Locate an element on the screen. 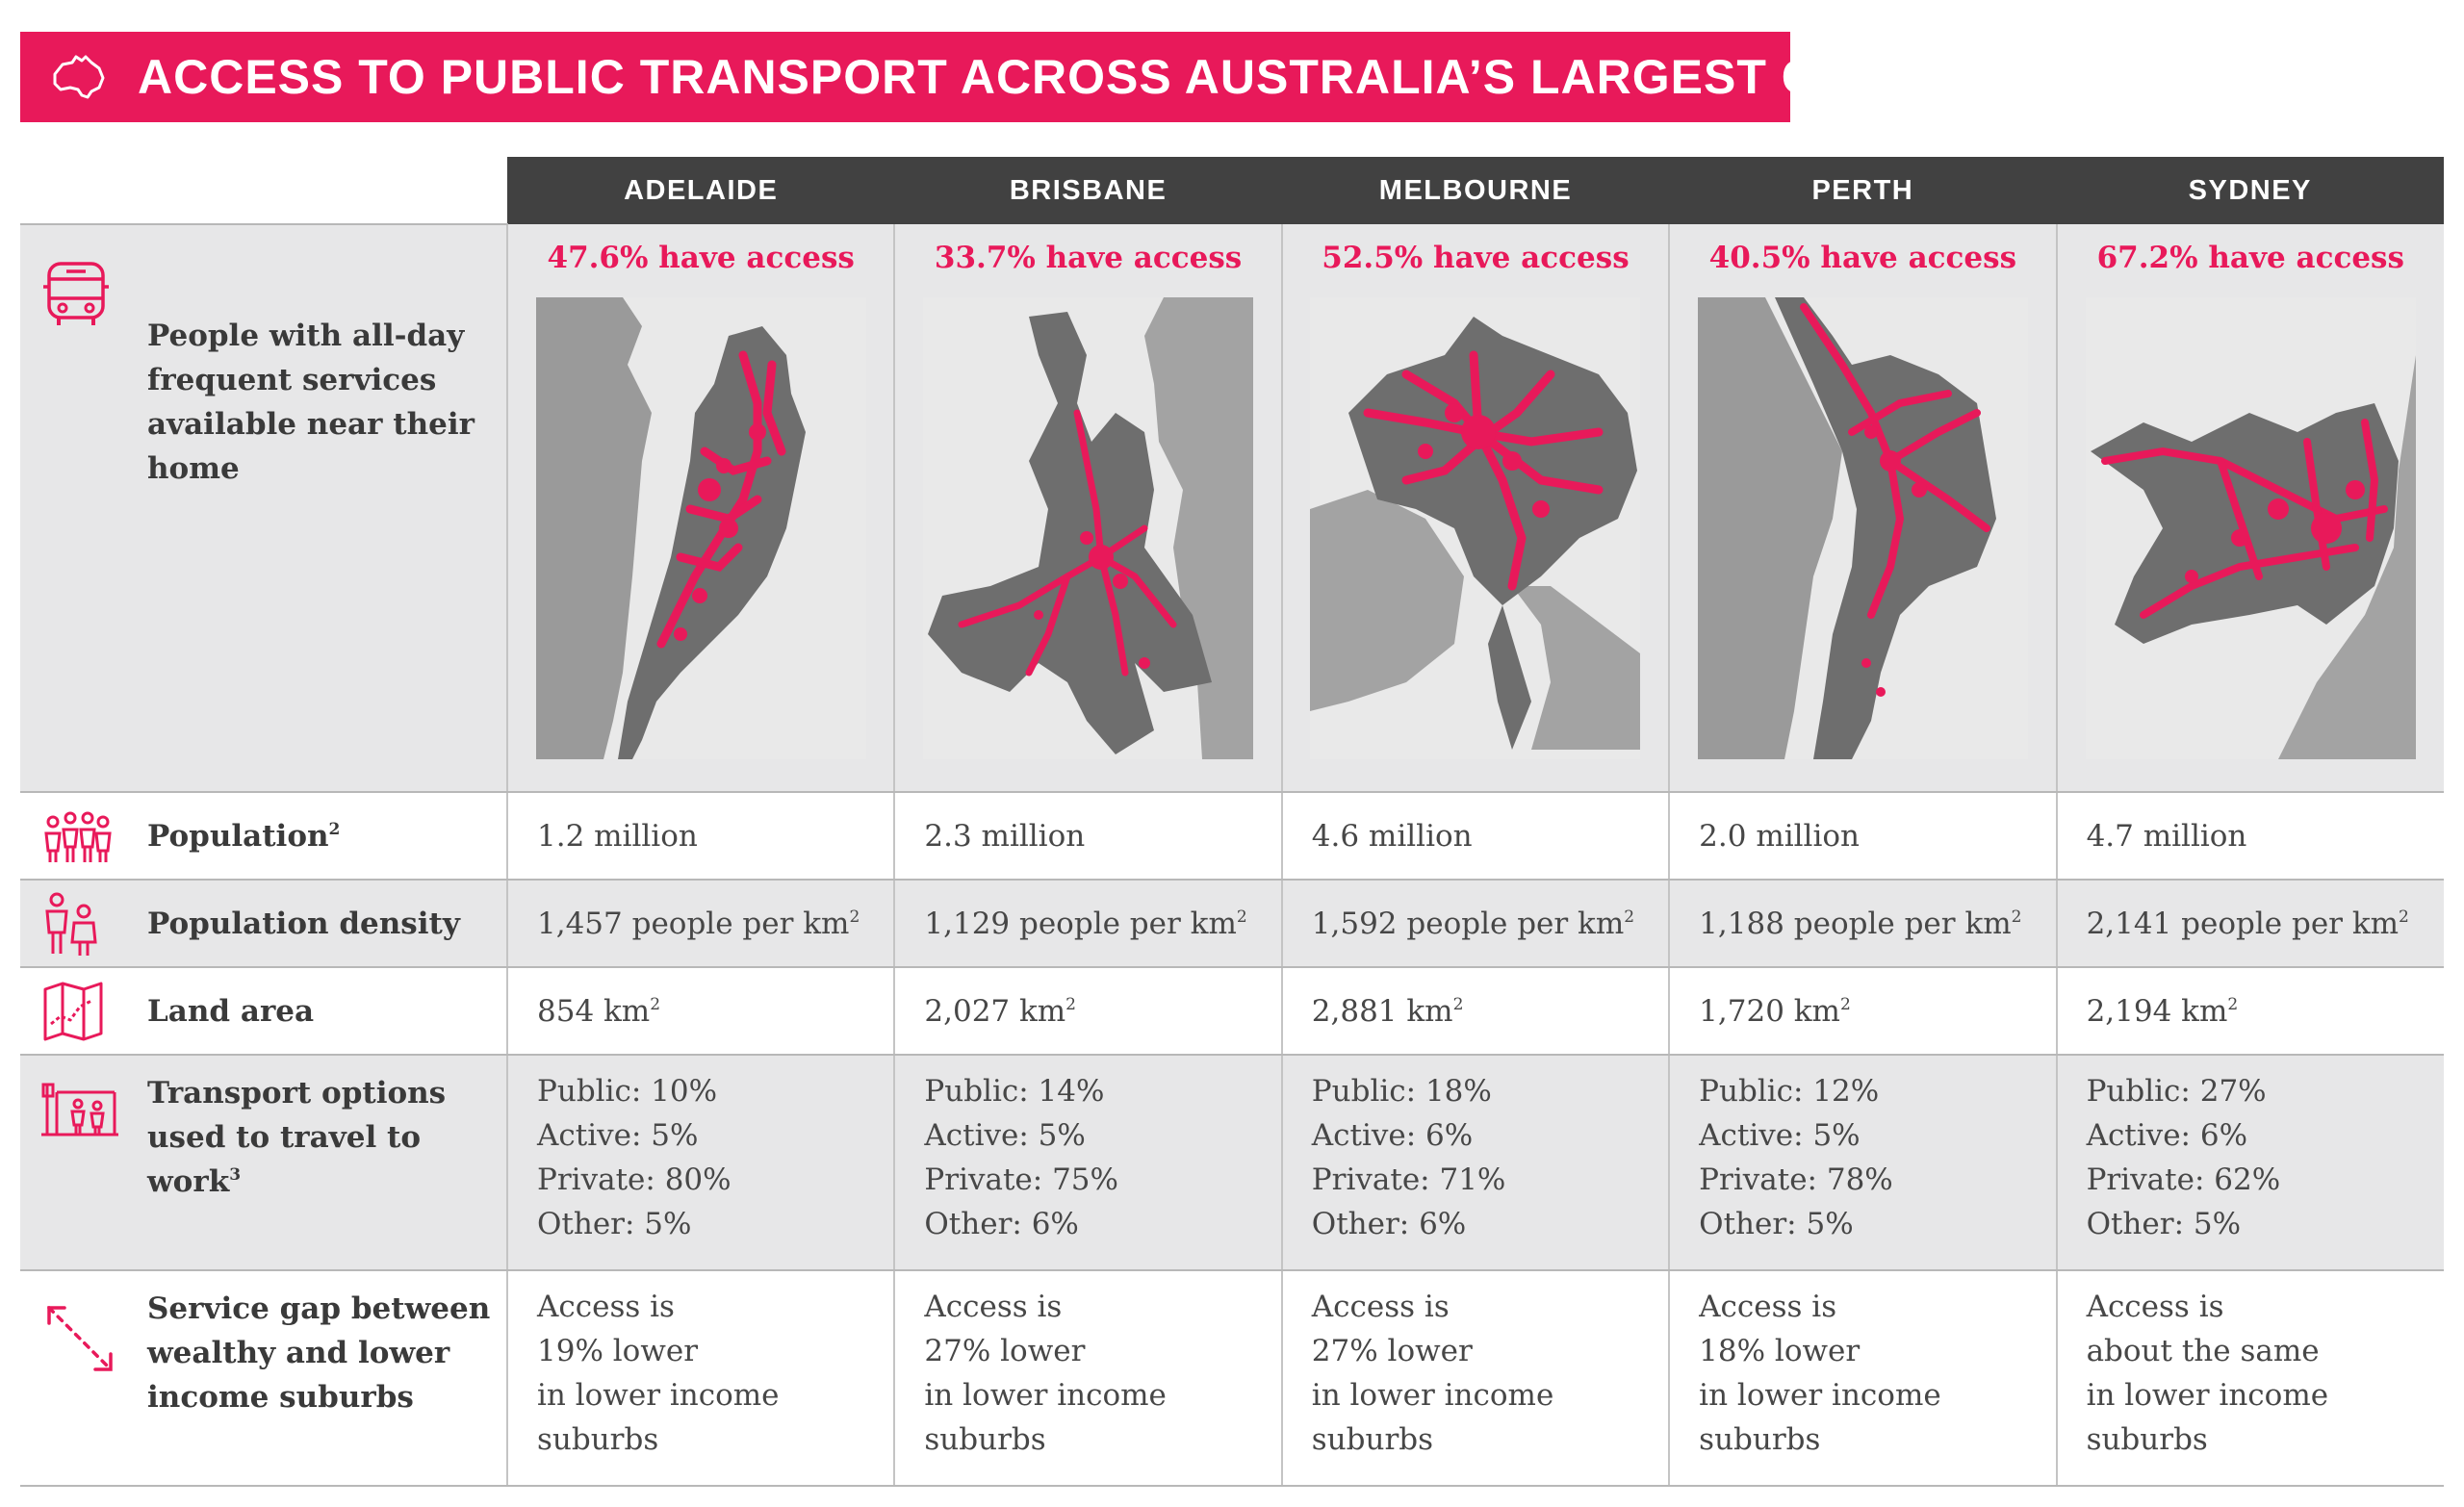 The width and height of the screenshot is (2464, 1507). population-cell-brisbane: 2.3 million is located at coordinates (1087, 836).